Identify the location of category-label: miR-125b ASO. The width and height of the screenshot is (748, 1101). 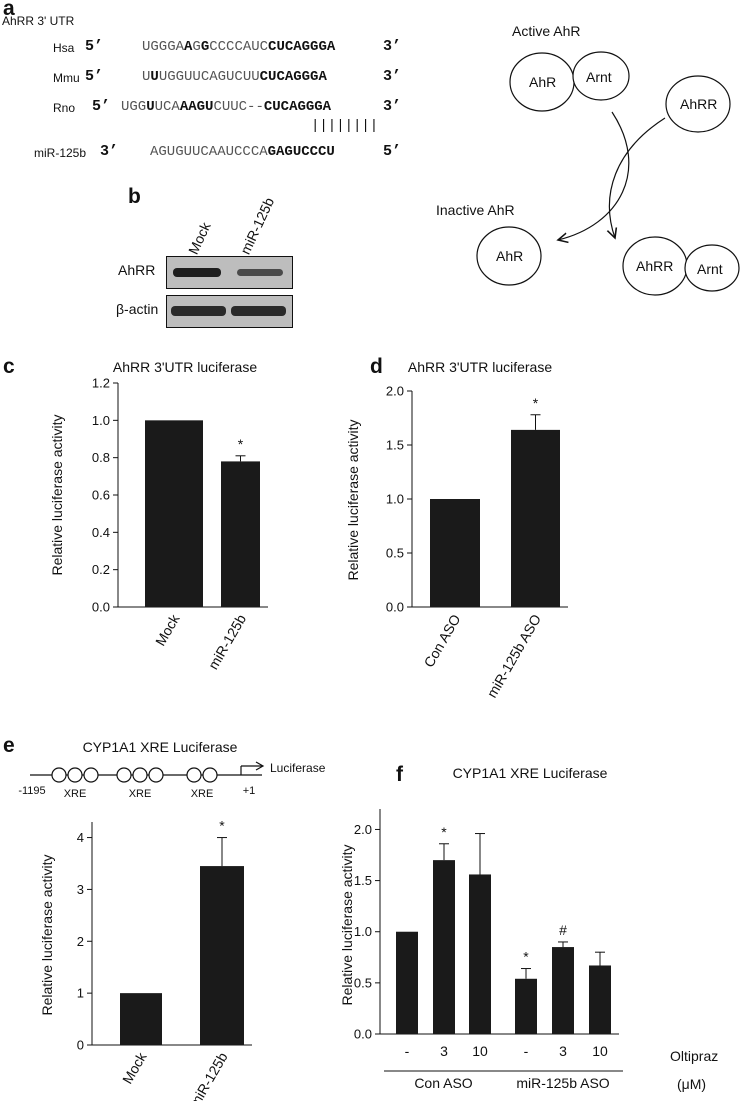
(514, 655).